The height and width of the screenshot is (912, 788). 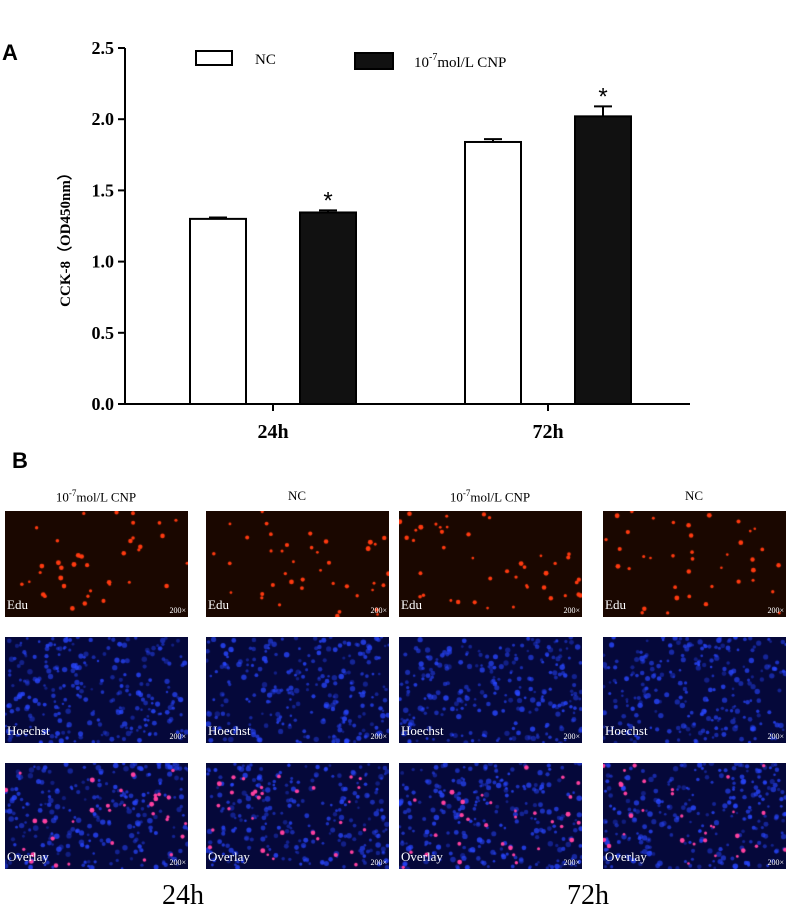 I want to click on y-tick-label: 2.0, so click(x=103, y=119).